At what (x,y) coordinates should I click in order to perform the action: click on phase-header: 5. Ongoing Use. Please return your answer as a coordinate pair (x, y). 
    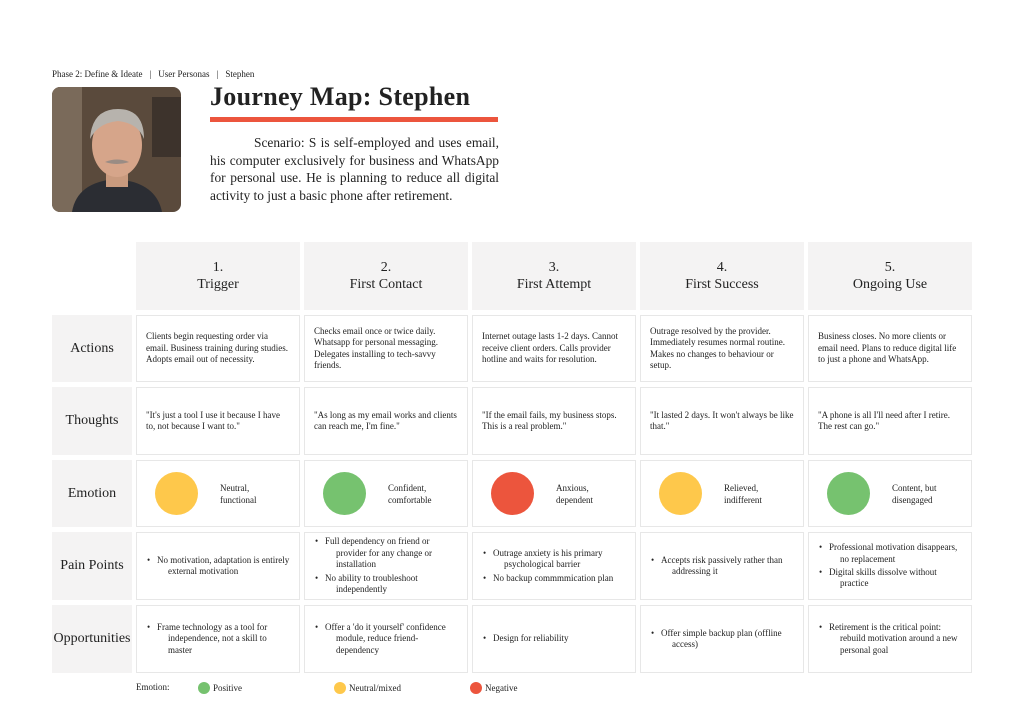
    Looking at the image, I should click on (890, 276).